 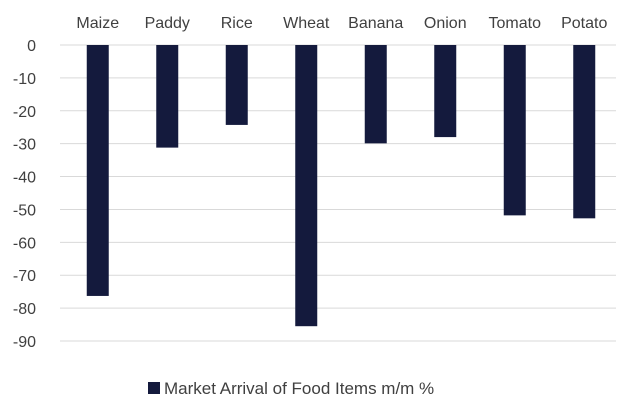 I want to click on category-label: Onion, so click(x=445, y=23).